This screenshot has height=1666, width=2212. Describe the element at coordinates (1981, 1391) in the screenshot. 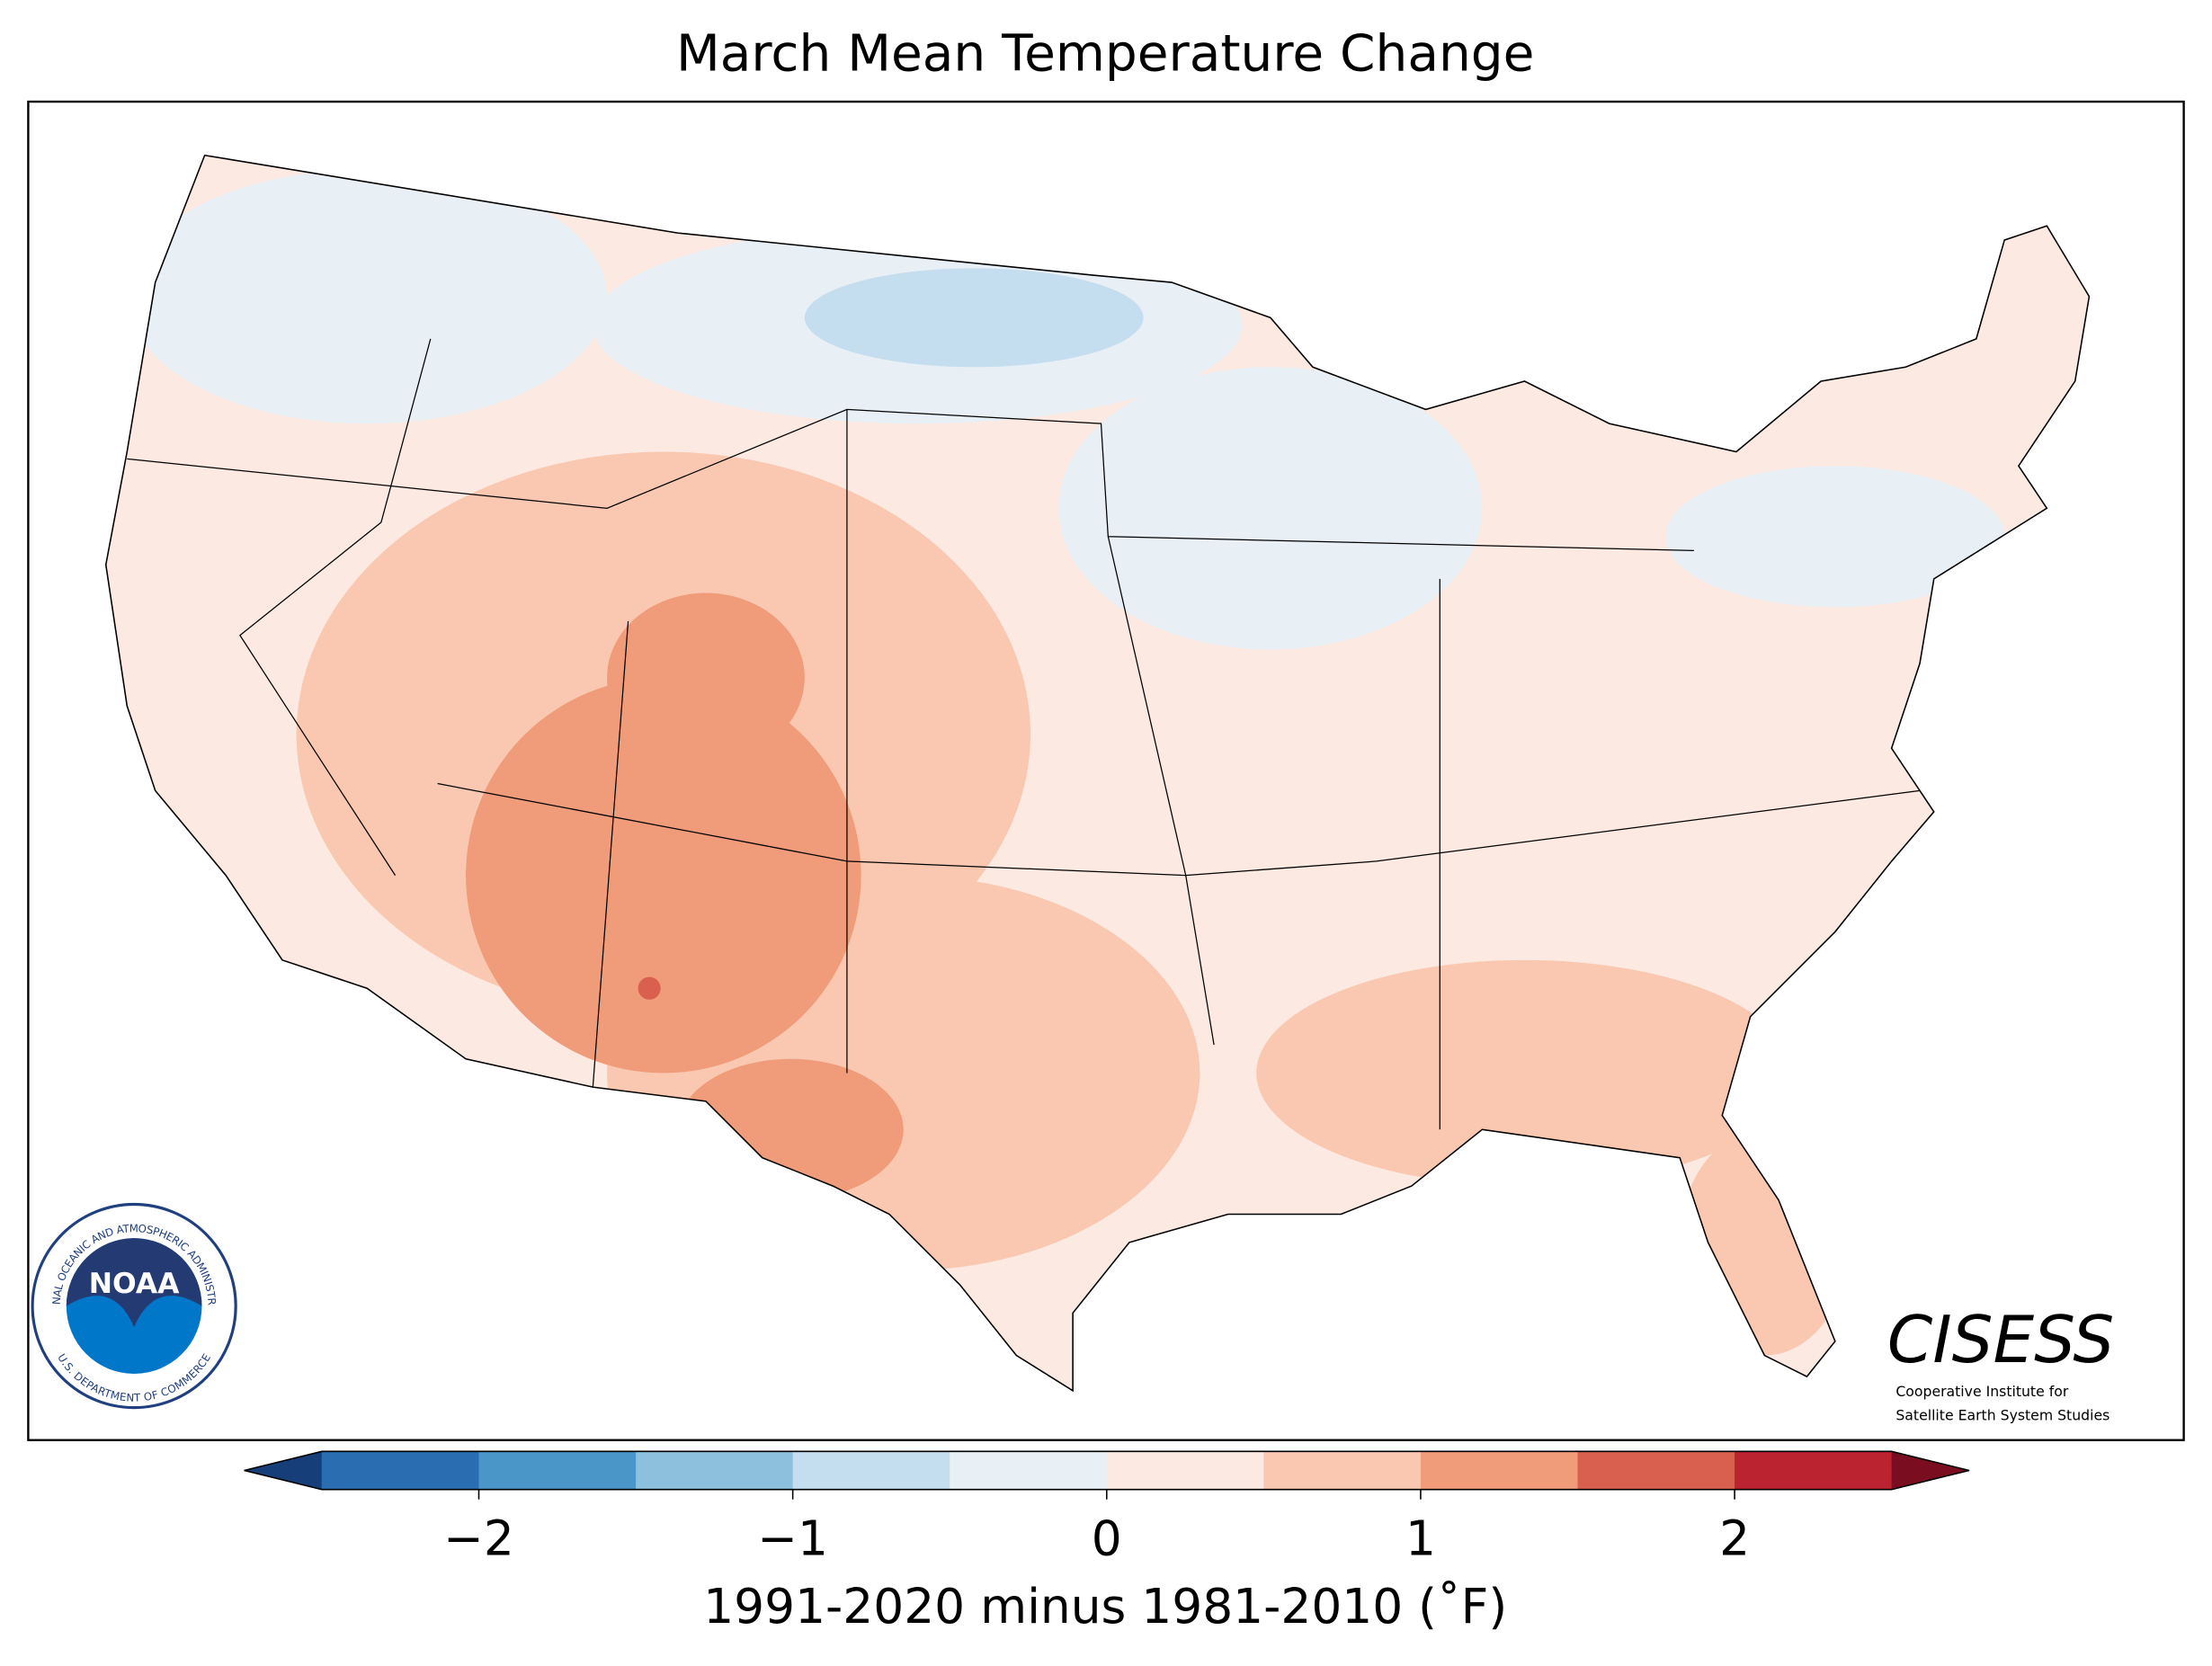

I see `cisess-line1: Cooperative Institute for` at that location.